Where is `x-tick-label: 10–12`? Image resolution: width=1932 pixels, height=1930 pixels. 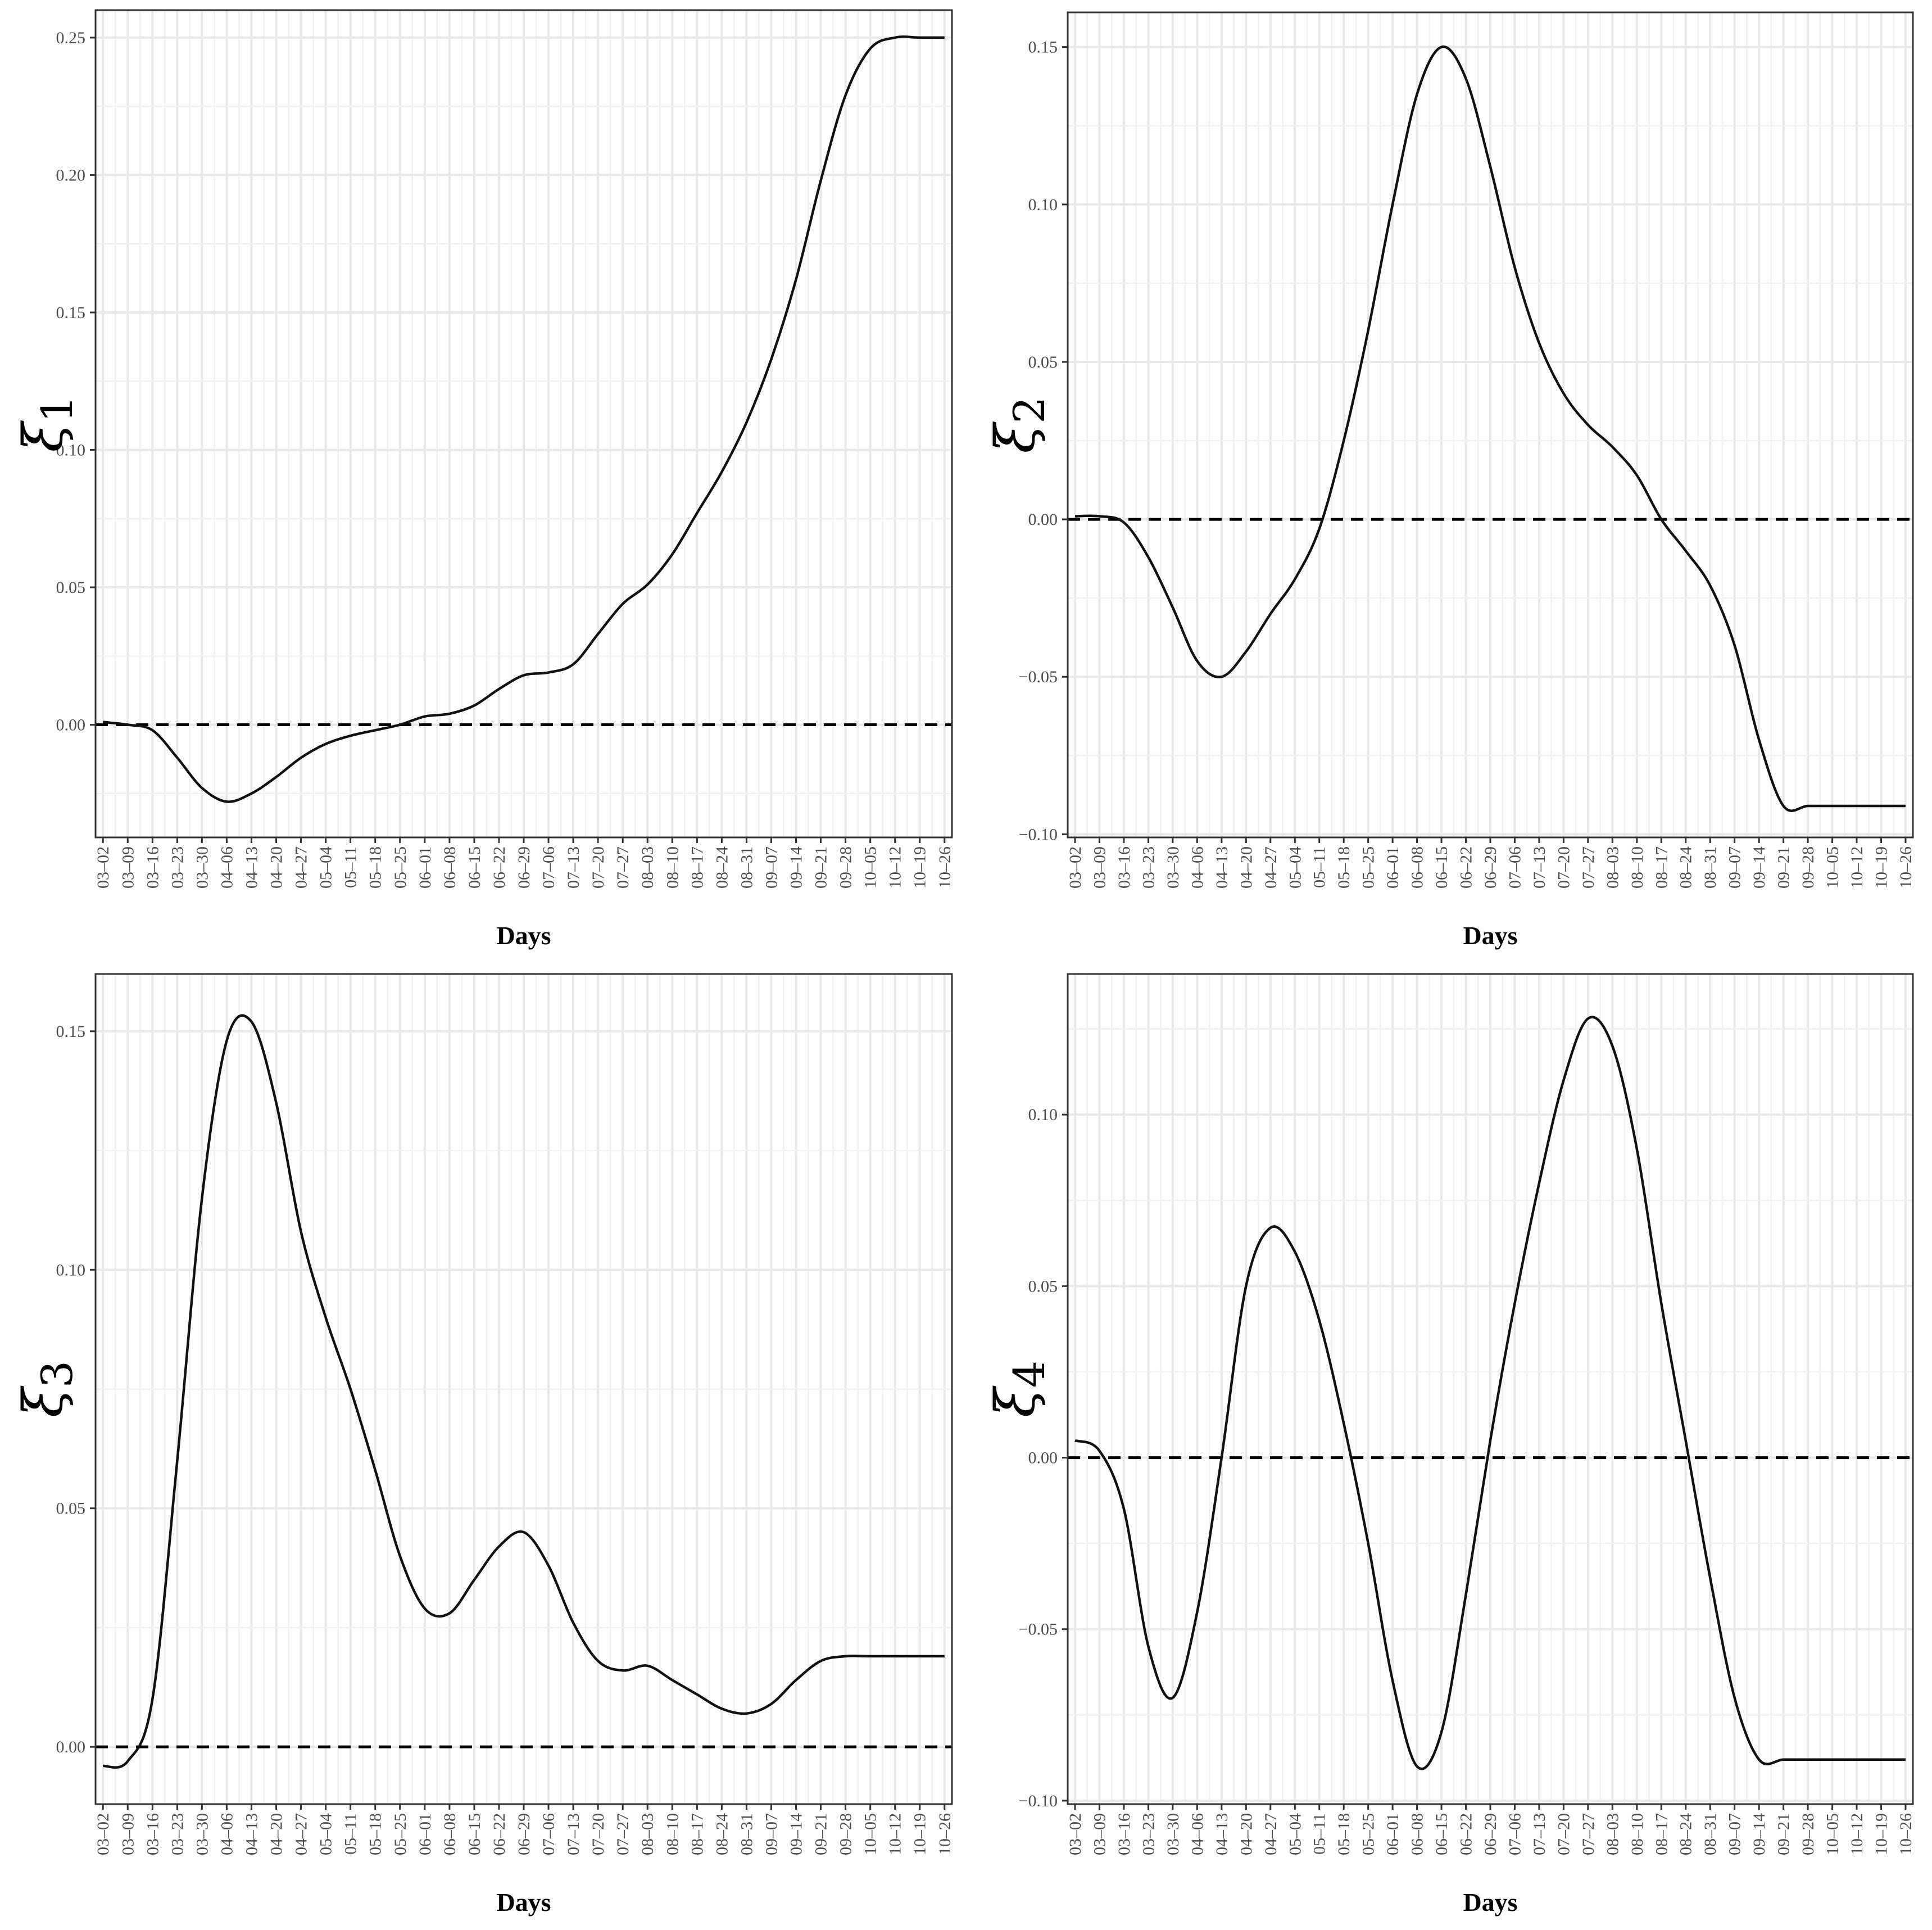
x-tick-label: 10–12 is located at coordinates (895, 1834).